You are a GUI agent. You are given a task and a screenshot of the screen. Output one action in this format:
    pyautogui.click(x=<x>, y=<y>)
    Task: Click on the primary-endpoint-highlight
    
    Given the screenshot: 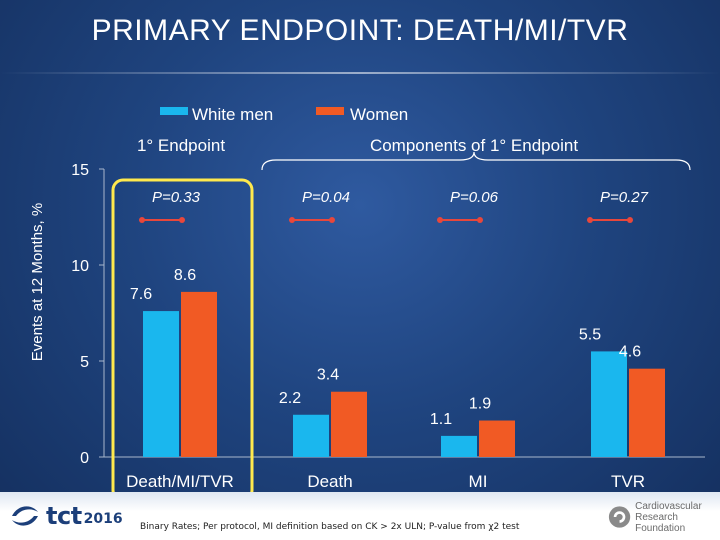 What is the action you would take?
    pyautogui.click(x=182, y=335)
    